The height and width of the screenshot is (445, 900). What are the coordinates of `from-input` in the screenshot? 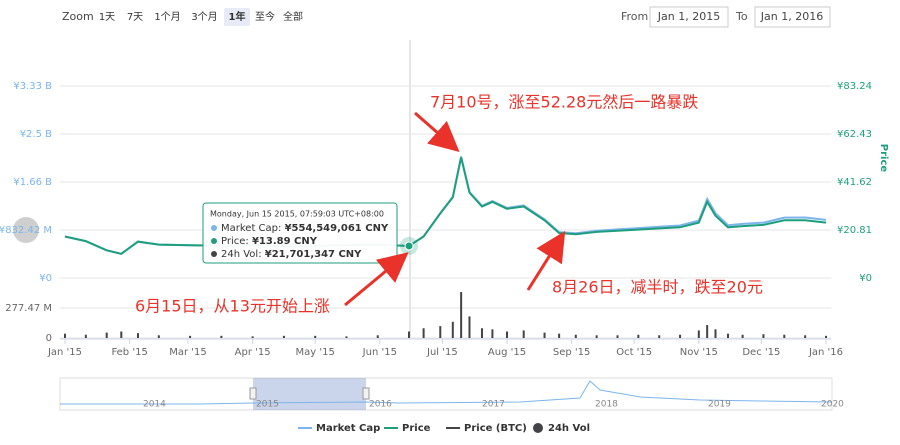 It's located at (689, 17).